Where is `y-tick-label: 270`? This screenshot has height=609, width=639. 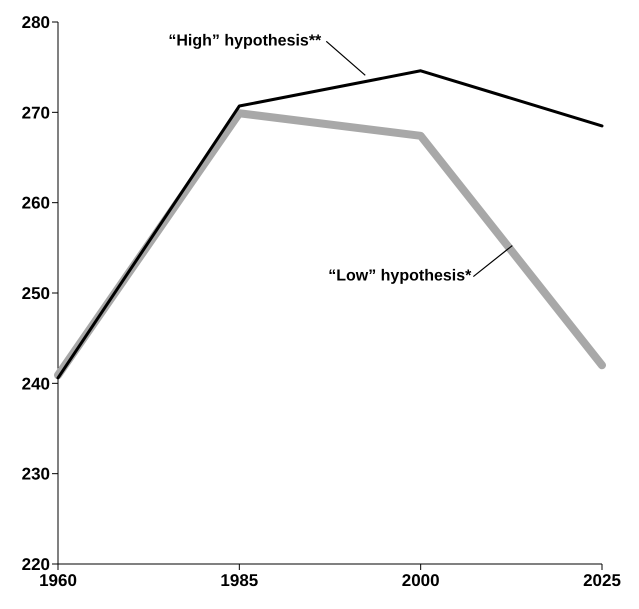 y-tick-label: 270 is located at coordinates (36, 112).